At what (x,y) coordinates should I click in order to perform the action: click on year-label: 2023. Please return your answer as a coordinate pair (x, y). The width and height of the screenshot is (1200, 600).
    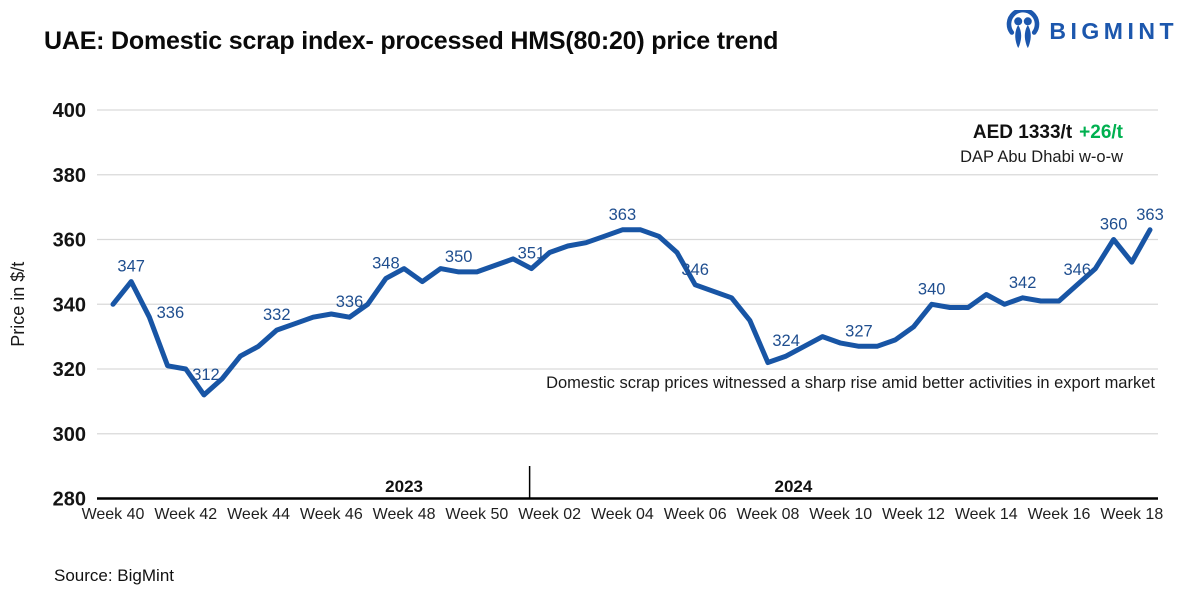
    Looking at the image, I should click on (404, 486).